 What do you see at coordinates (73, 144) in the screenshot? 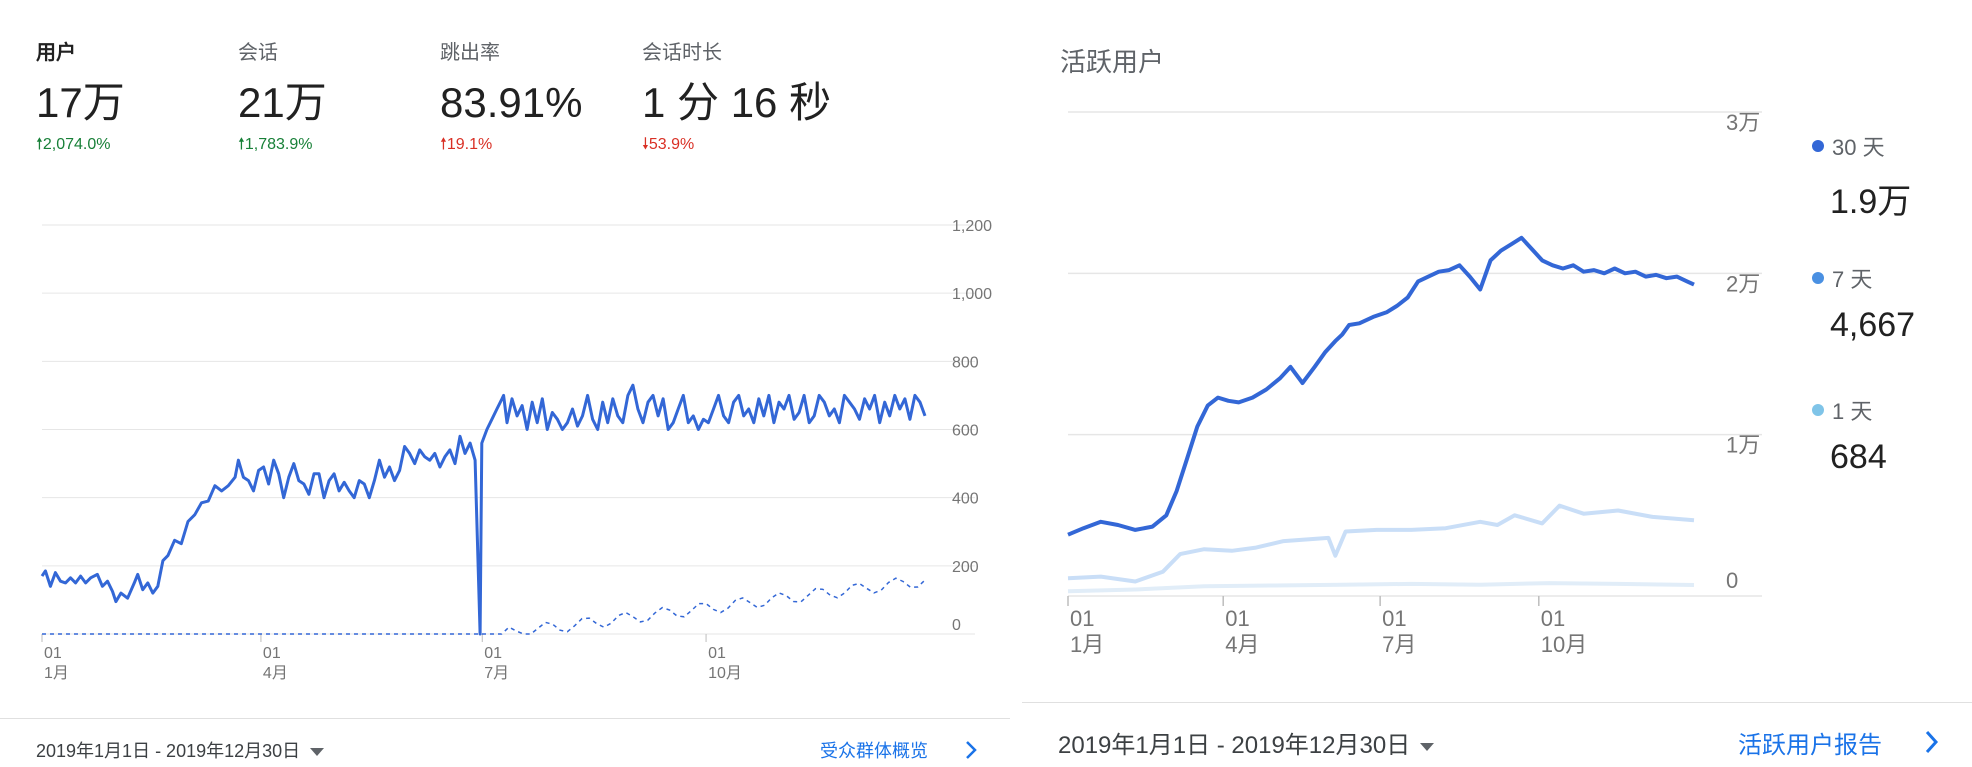
I see `metric-change: 🠕2,074.0%` at bounding box center [73, 144].